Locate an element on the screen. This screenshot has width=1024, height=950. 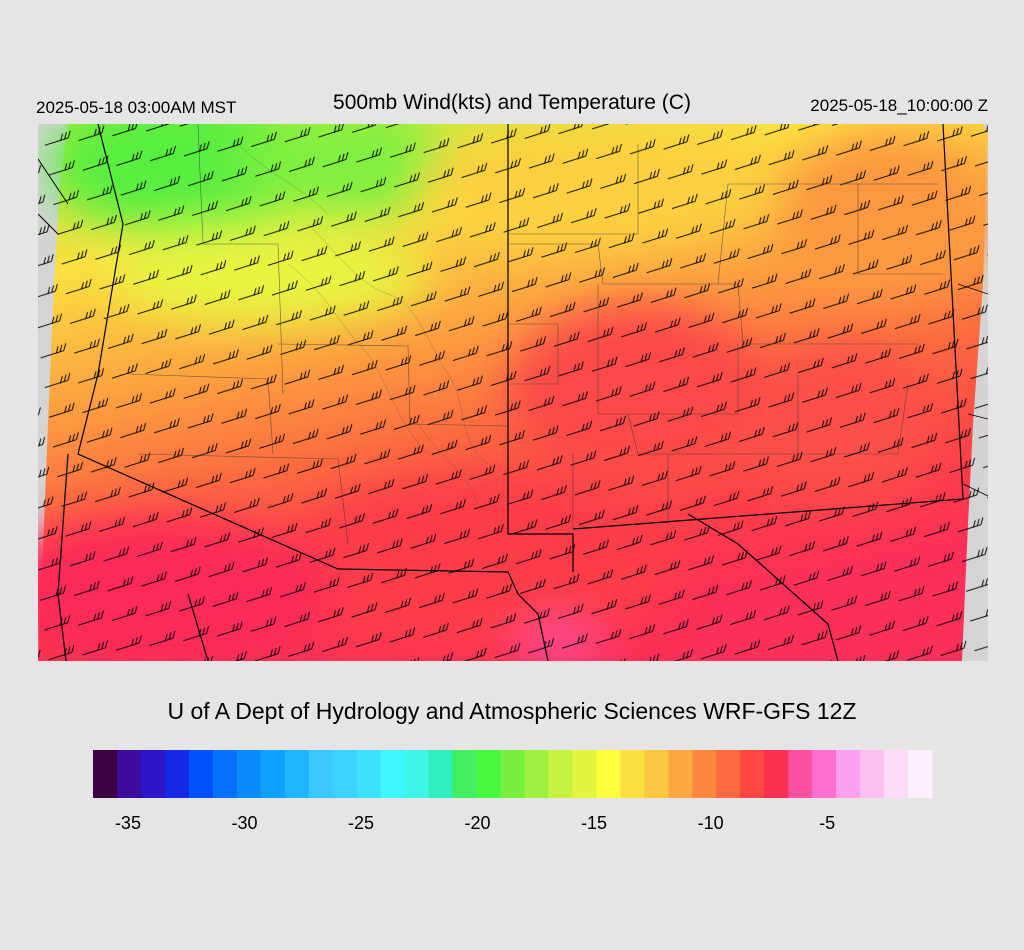
terrain-contours is located at coordinates (363, 324).